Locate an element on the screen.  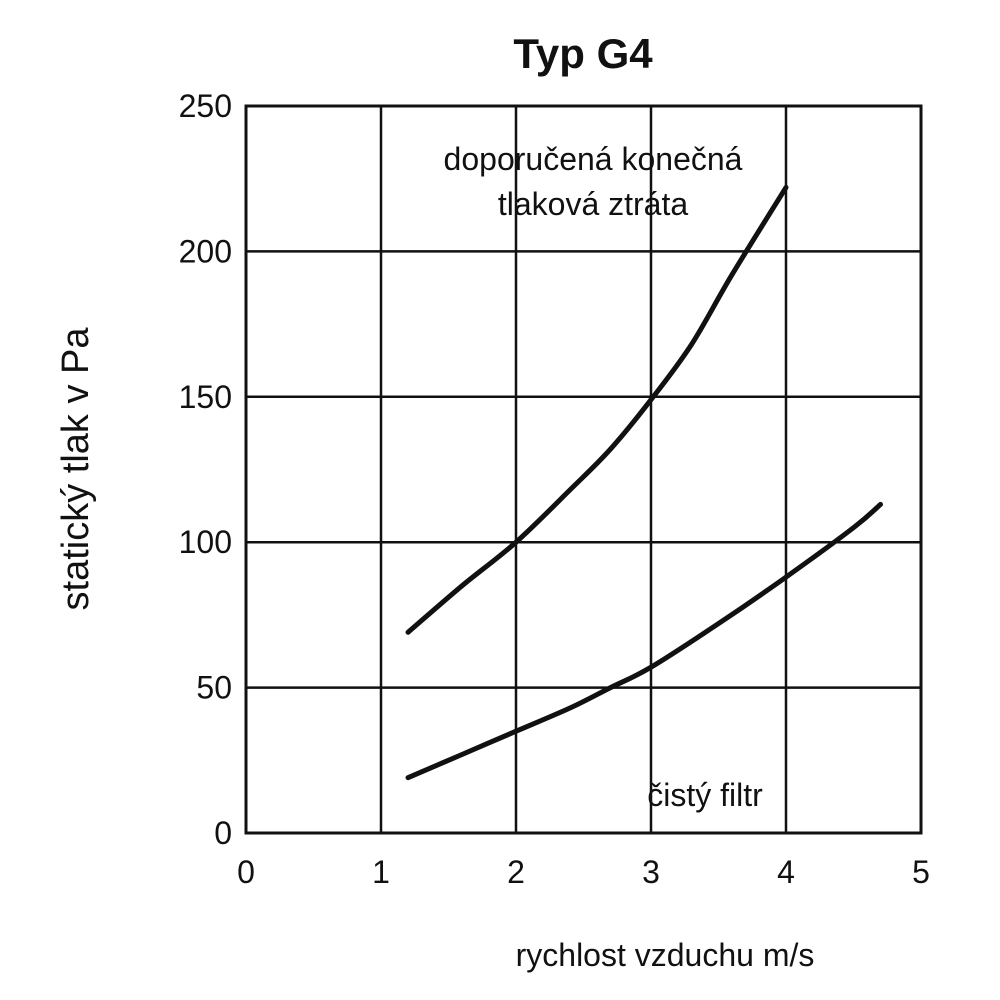
x-axis-label: rychlost vzduchu m/s is located at coordinates (665, 955).